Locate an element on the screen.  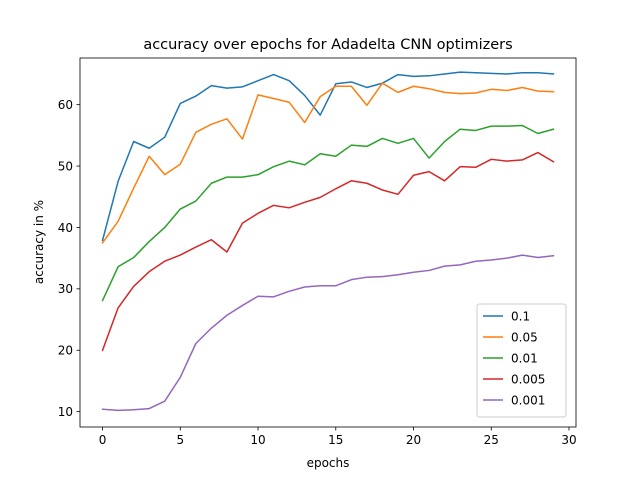
y-axis-label: accuracy in % is located at coordinates (39, 242).